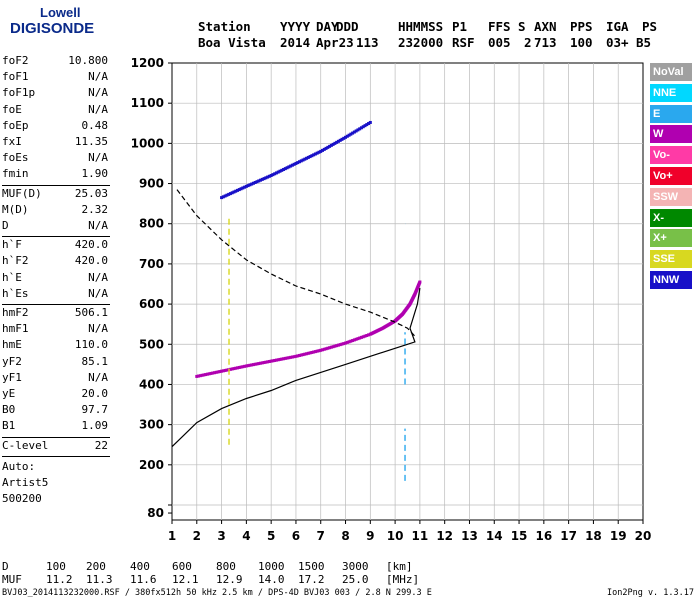  What do you see at coordinates (25, 445) in the screenshot?
I see `param-label: C-level` at bounding box center [25, 445].